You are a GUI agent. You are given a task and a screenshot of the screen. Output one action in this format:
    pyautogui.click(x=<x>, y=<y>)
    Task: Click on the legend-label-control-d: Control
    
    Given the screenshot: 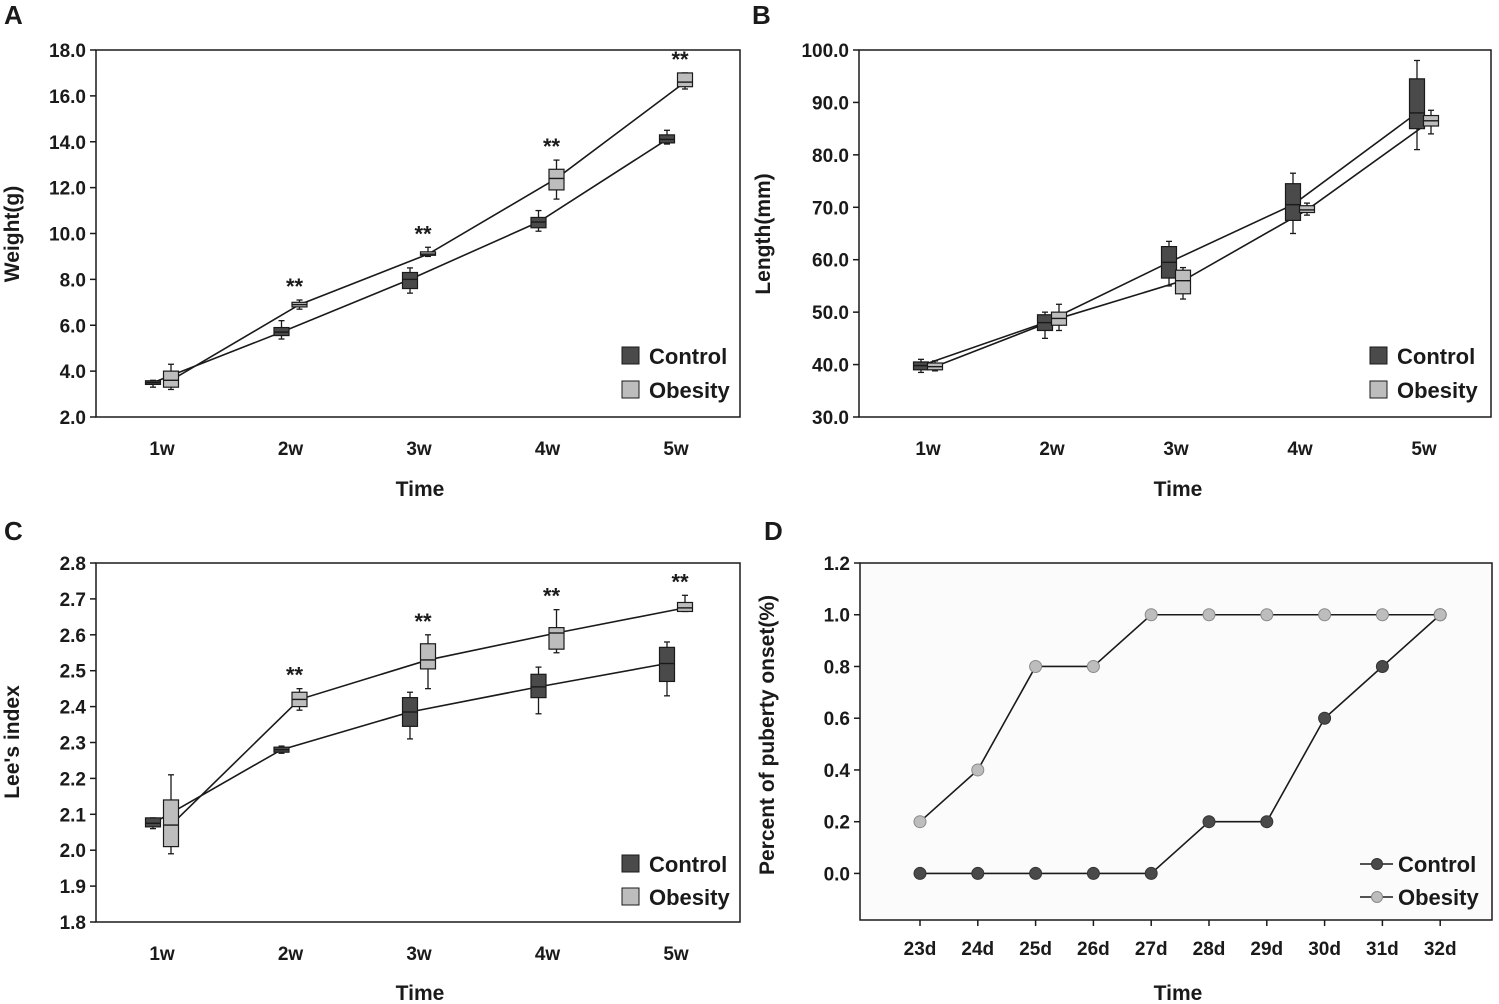 What is the action you would take?
    pyautogui.click(x=1437, y=864)
    